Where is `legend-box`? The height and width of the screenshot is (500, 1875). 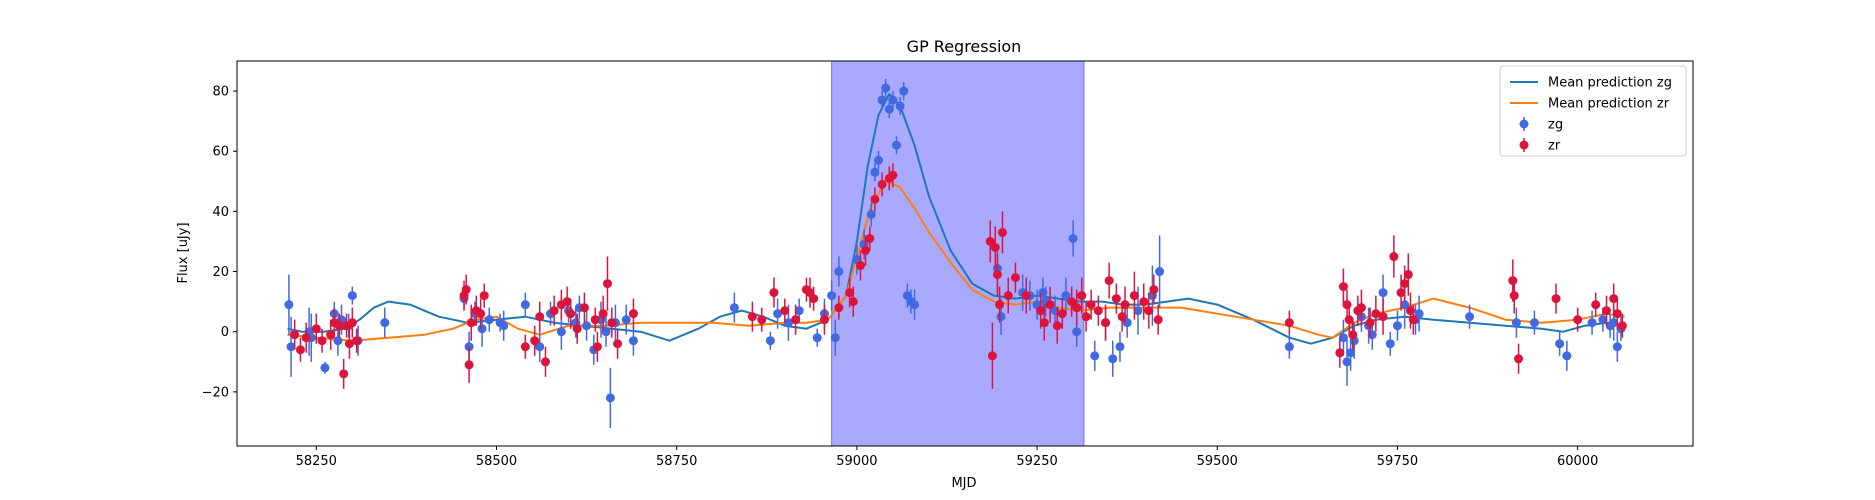 legend-box is located at coordinates (1593, 111).